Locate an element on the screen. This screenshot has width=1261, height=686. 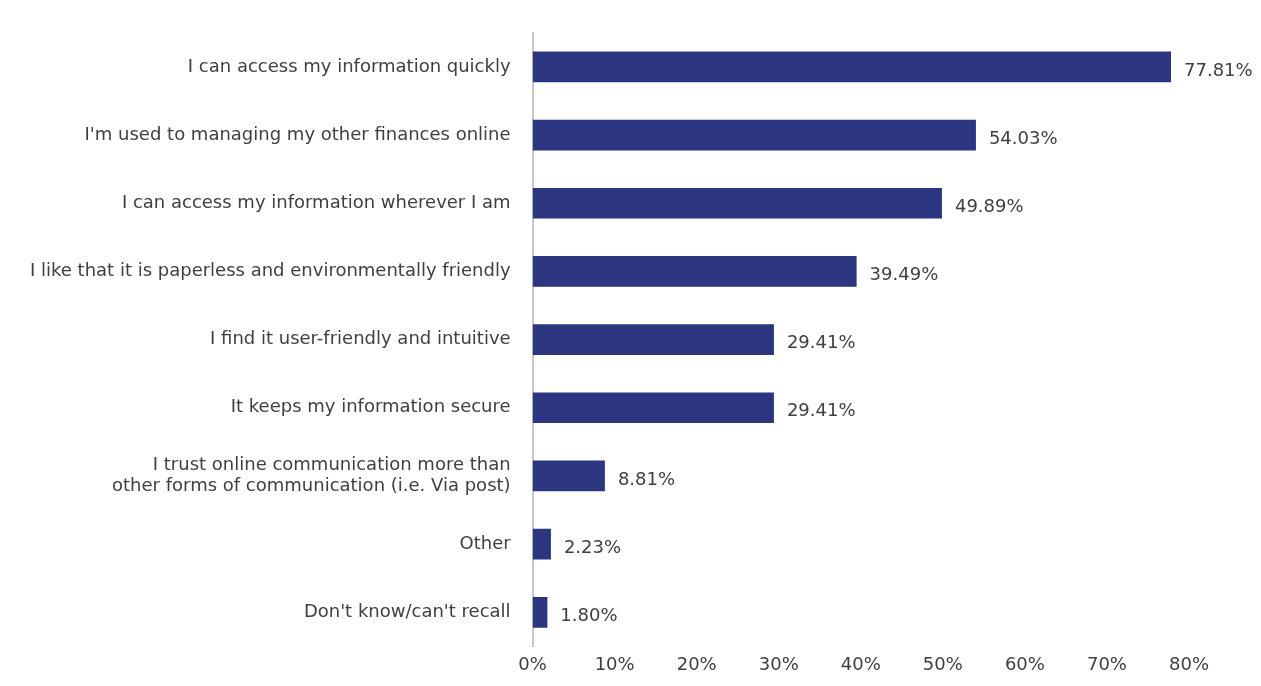
x-tick-label: 60% is located at coordinates (1024, 663).